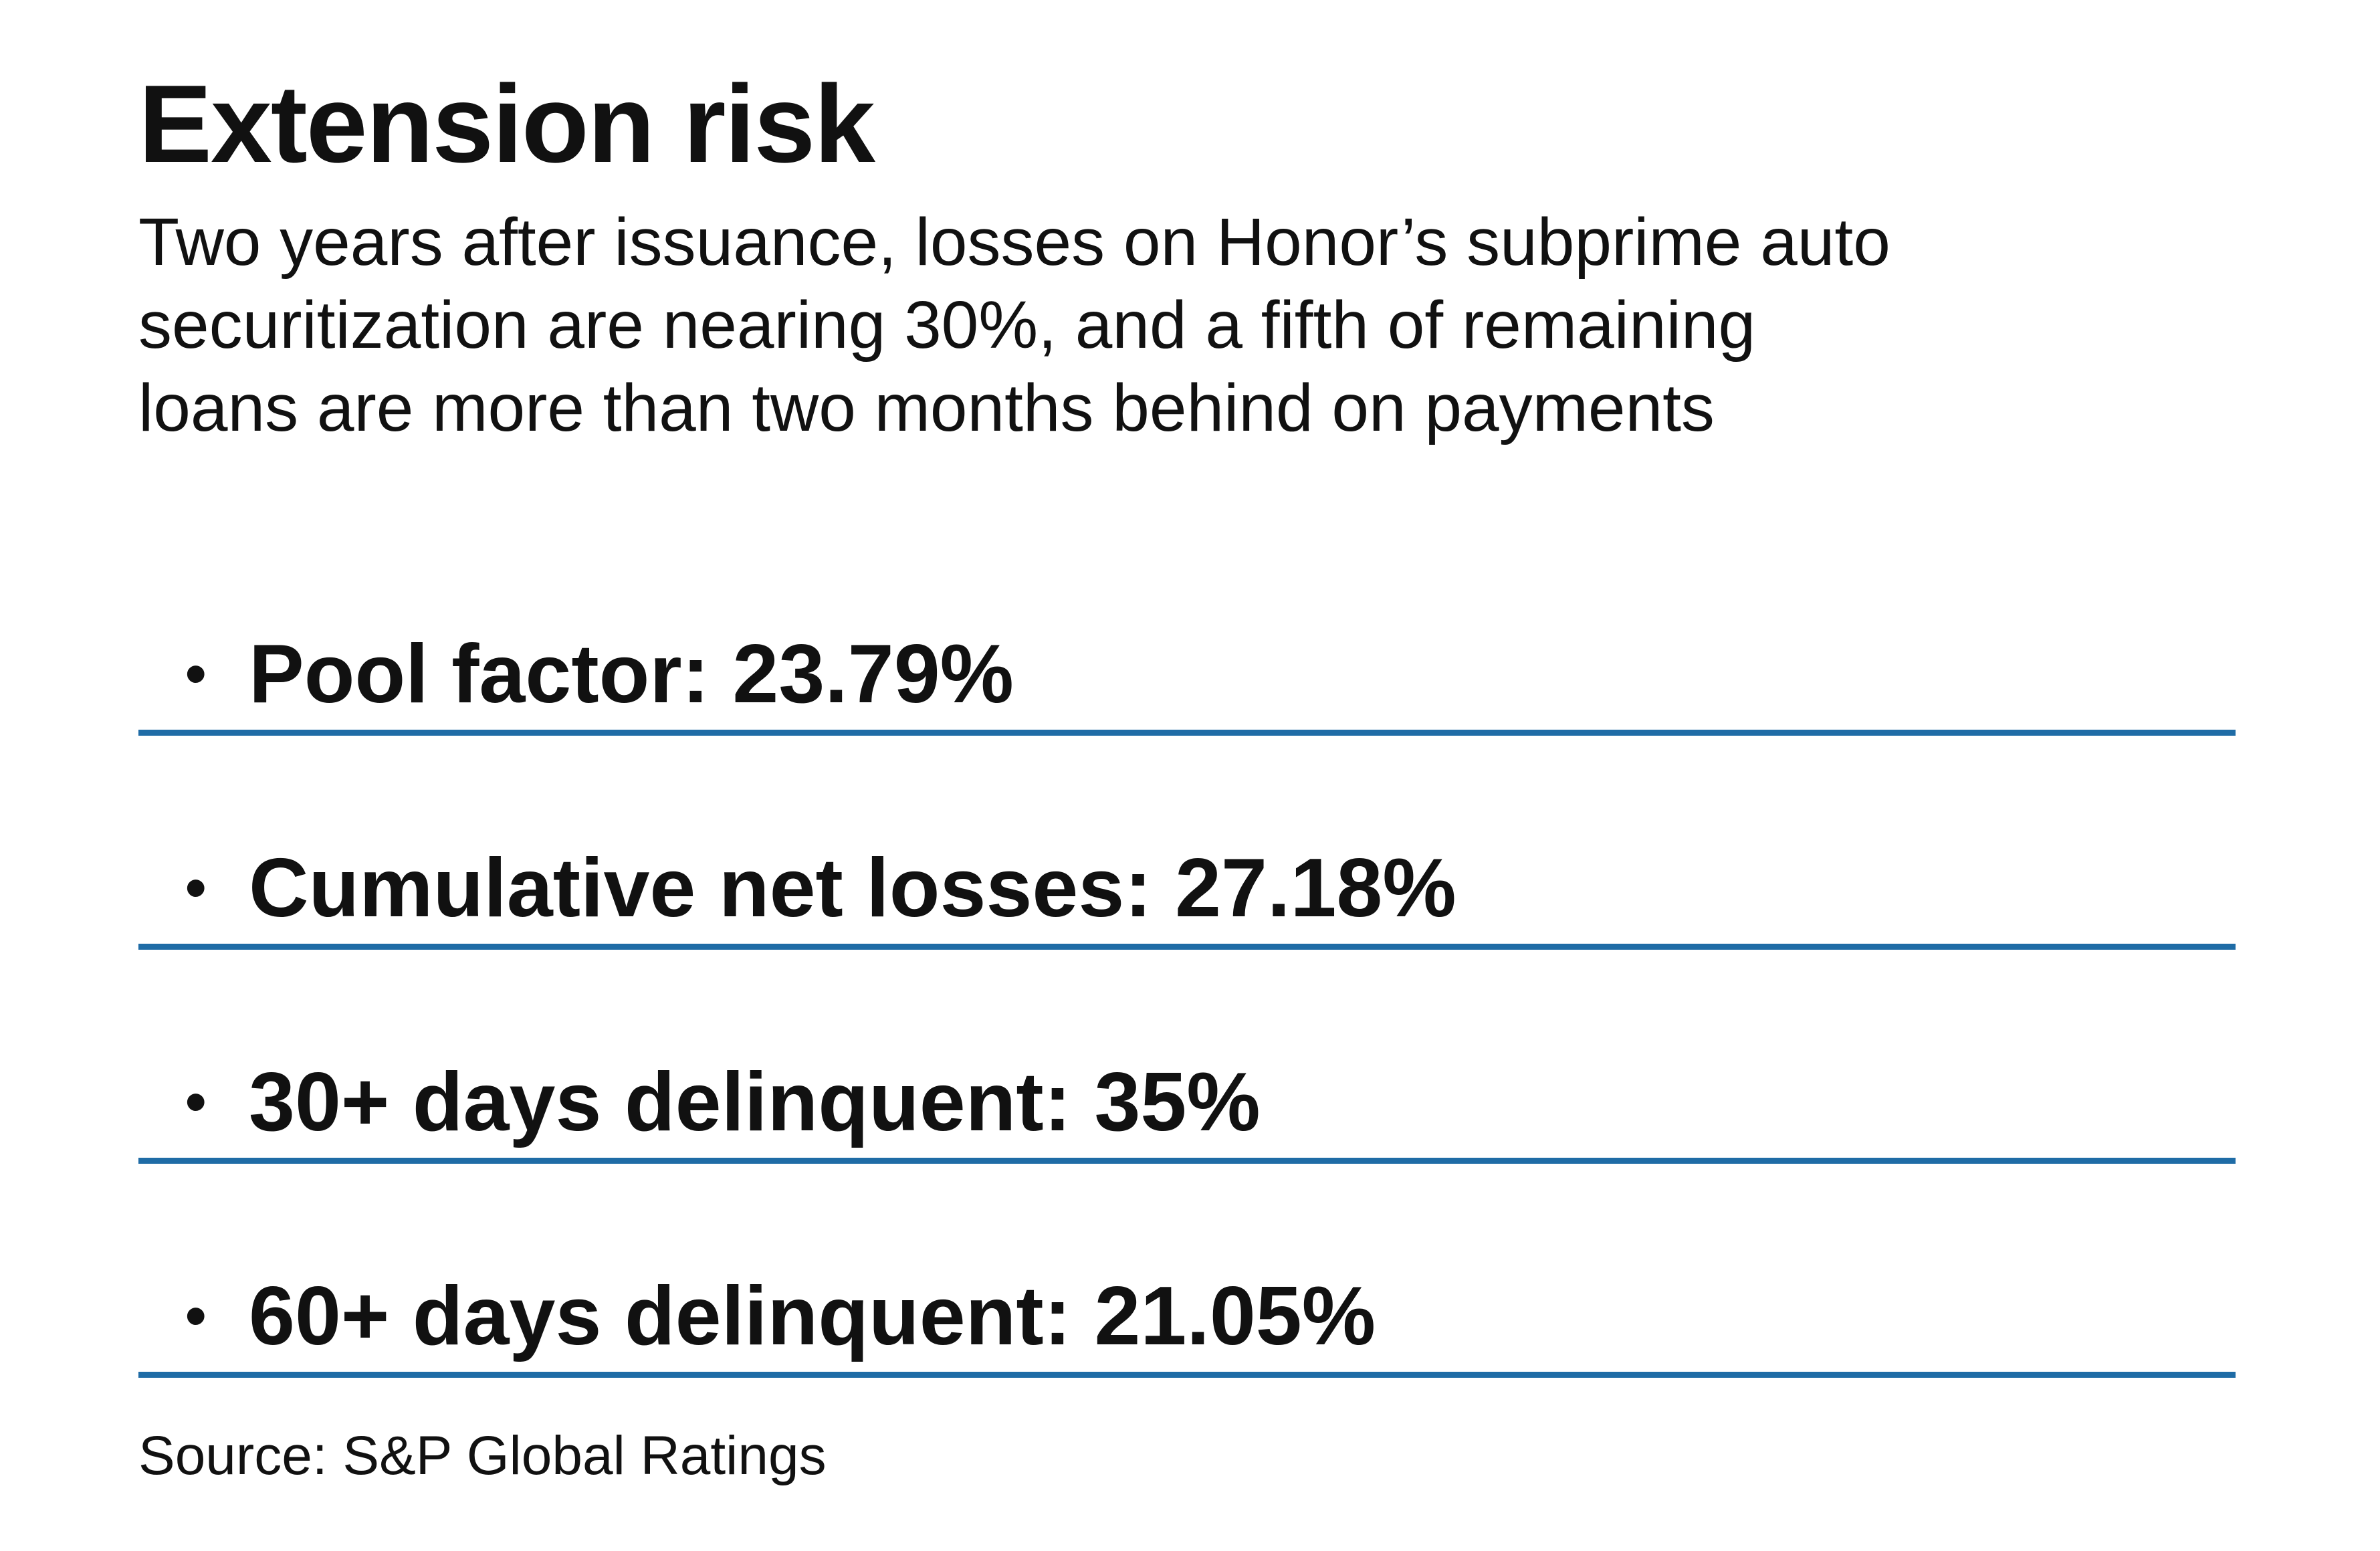 This screenshot has height=1551, width=2380. I want to click on stat-item-cumulative-net-losses: • Cumulative net losses: 27.18%, so click(1187, 843).